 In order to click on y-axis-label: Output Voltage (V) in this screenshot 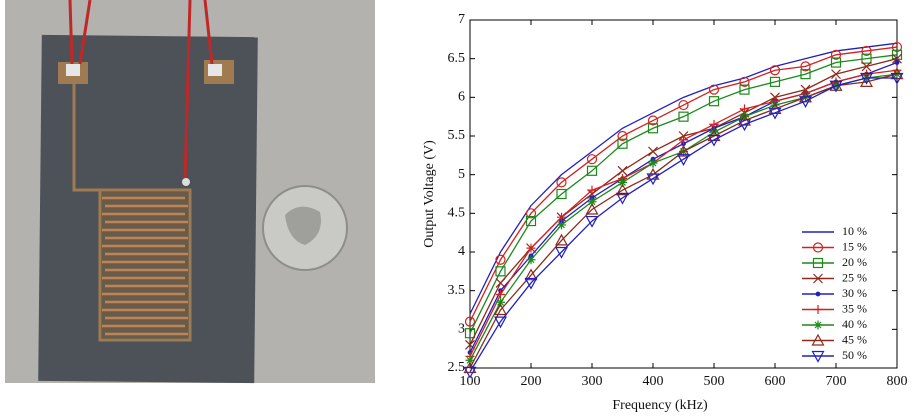, I will do `click(429, 194)`.